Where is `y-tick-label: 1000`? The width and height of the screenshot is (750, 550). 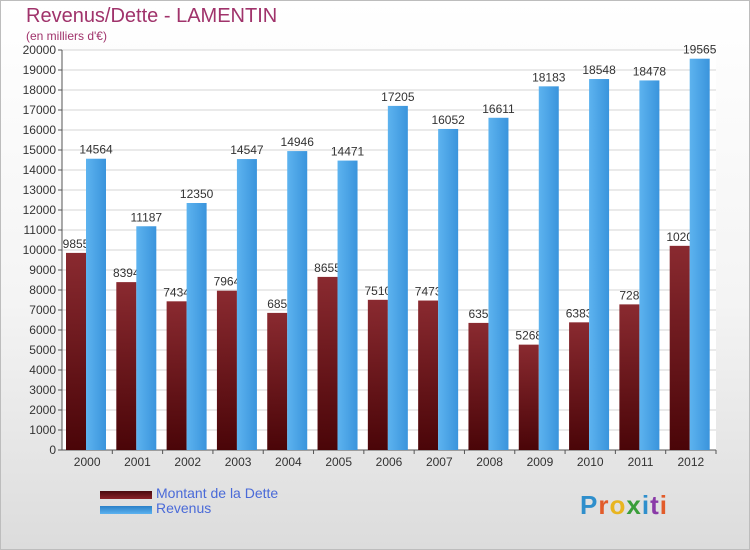 y-tick-label: 1000 is located at coordinates (42, 430).